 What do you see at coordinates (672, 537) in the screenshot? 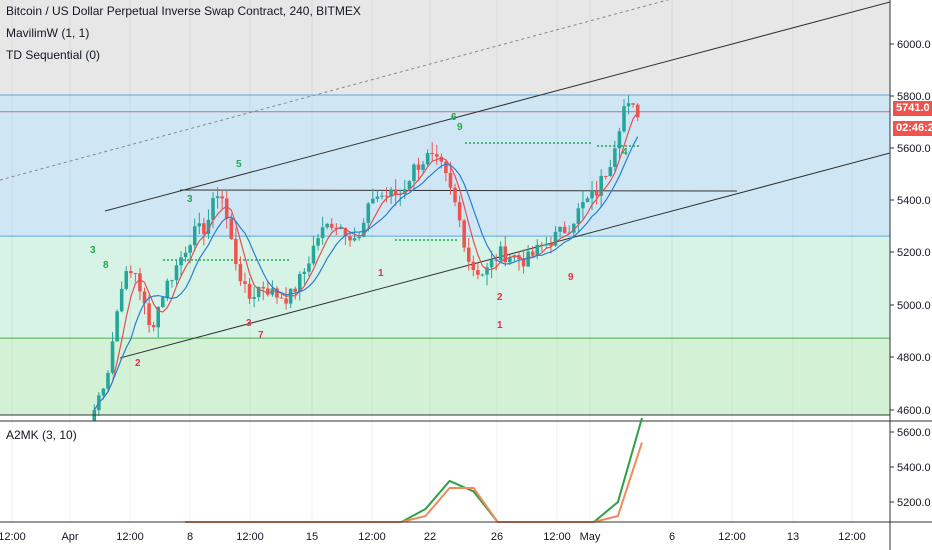
I see `x-tick-label: 6` at bounding box center [672, 537].